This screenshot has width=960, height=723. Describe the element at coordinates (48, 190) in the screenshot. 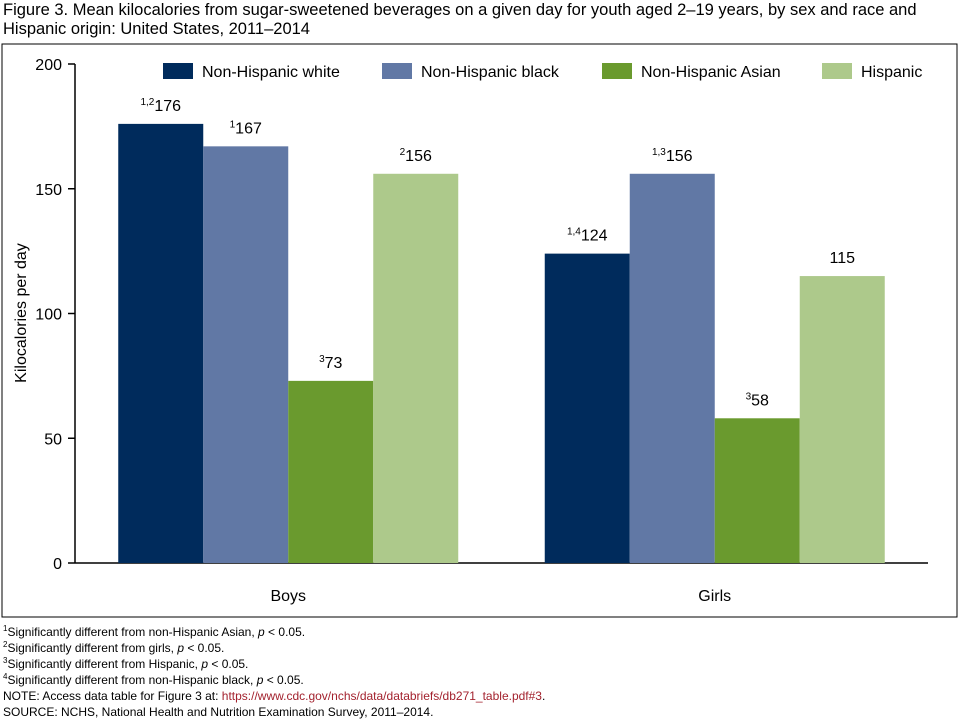

I see `y-tick-label: 150` at that location.